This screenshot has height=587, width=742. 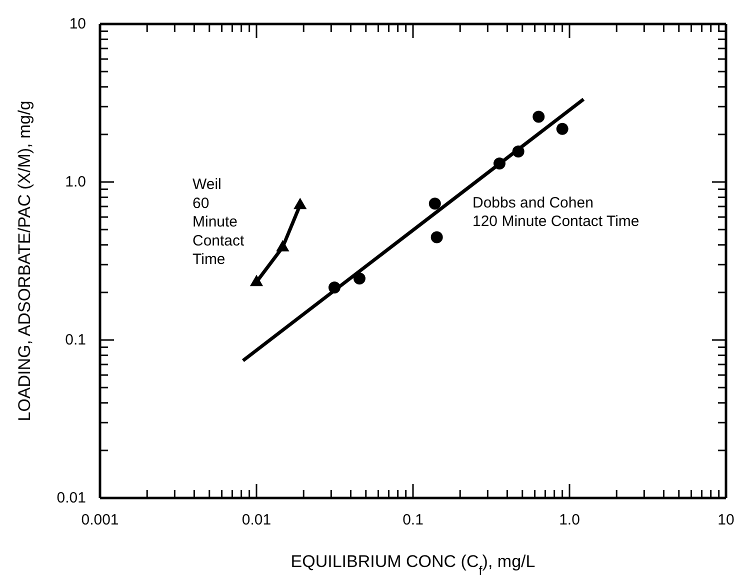 I want to click on y-axis-title: LOADING, ADSORBATE/PAC (X/M), mg/g, so click(x=24, y=261).